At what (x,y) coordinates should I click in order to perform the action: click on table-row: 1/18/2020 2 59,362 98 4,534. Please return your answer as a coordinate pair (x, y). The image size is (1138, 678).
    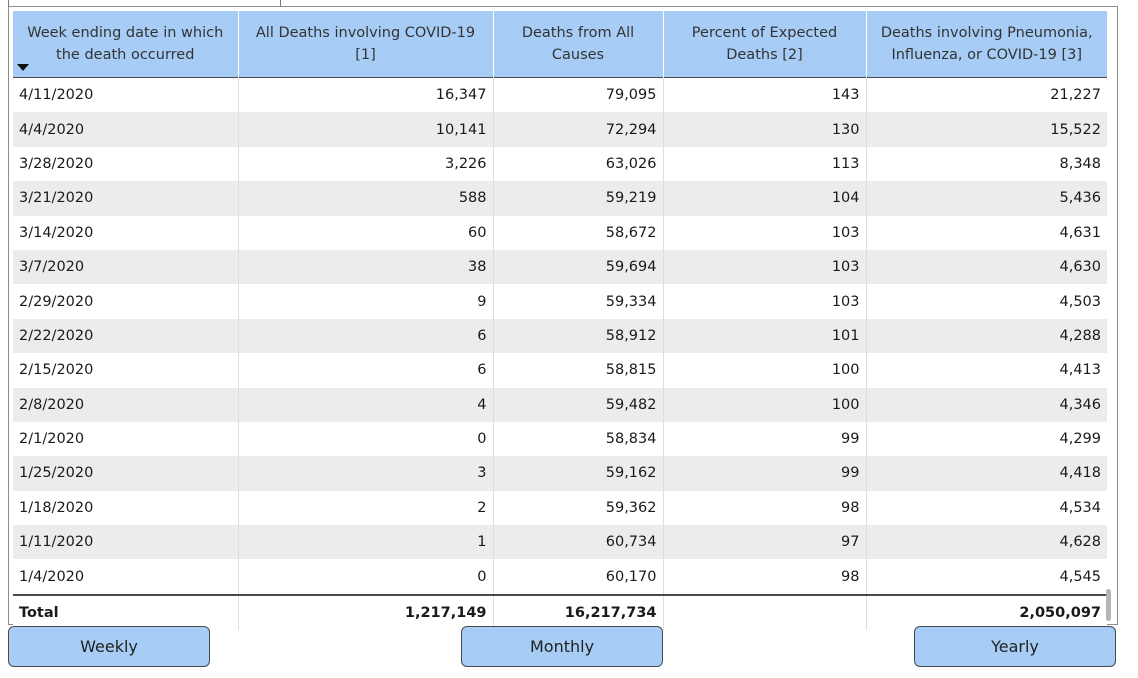
    Looking at the image, I should click on (560, 508).